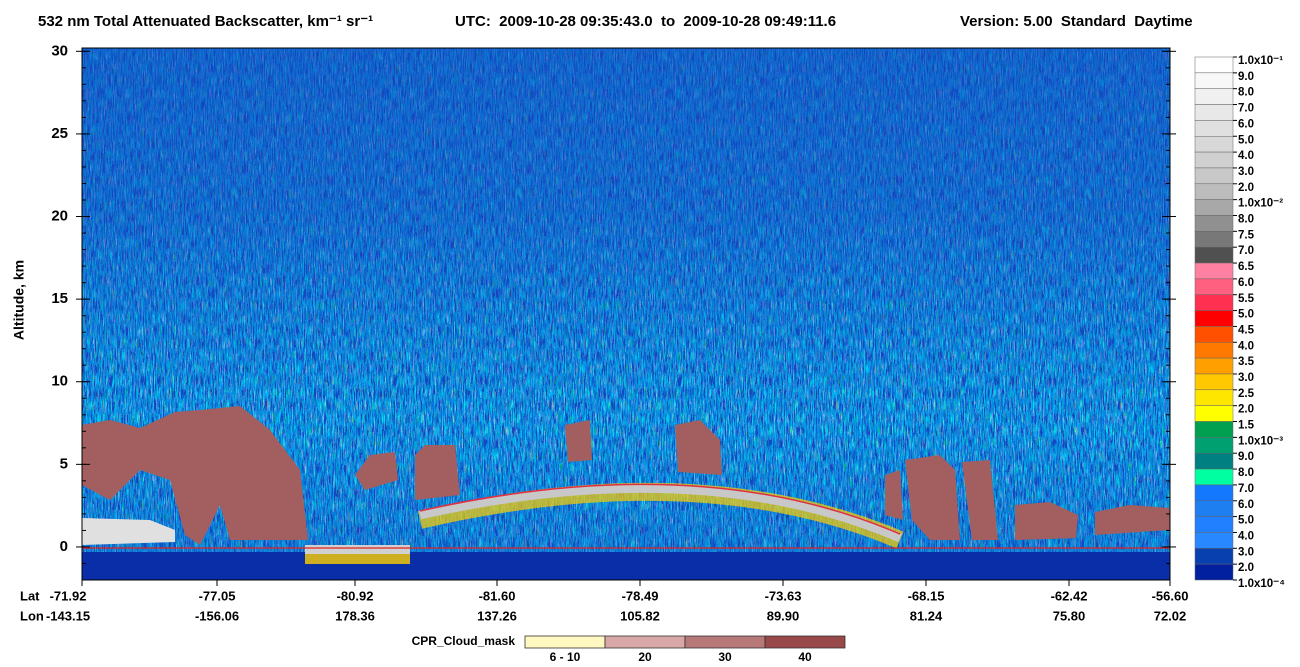  What do you see at coordinates (926, 615) in the screenshot?
I see `lon-value: 81.24` at bounding box center [926, 615].